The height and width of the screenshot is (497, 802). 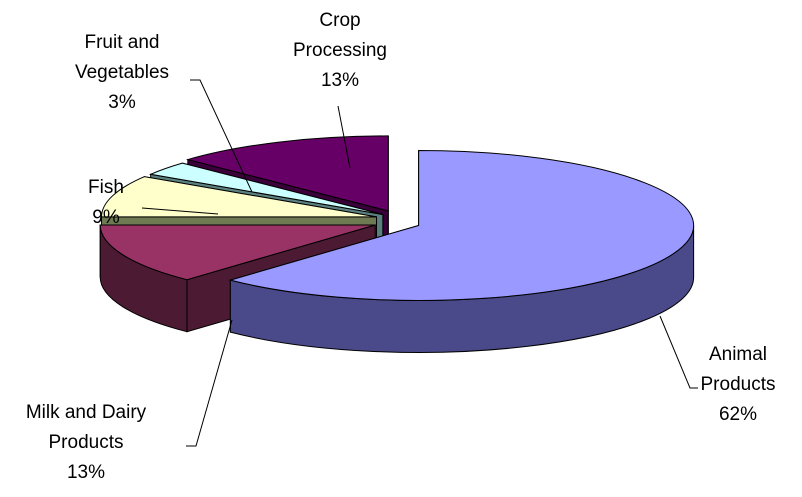 What do you see at coordinates (180, 211) in the screenshot?
I see `leader-line-fish` at bounding box center [180, 211].